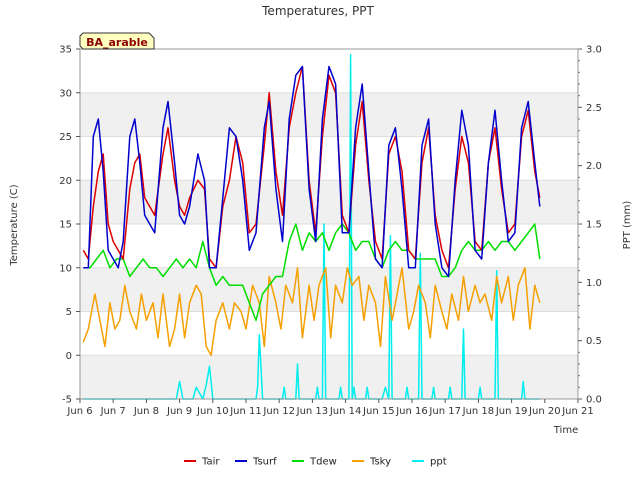 This screenshot has width=640, height=480. What do you see at coordinates (65, 181) in the screenshot?
I see `y-left-tick-label: 20` at bounding box center [65, 181].